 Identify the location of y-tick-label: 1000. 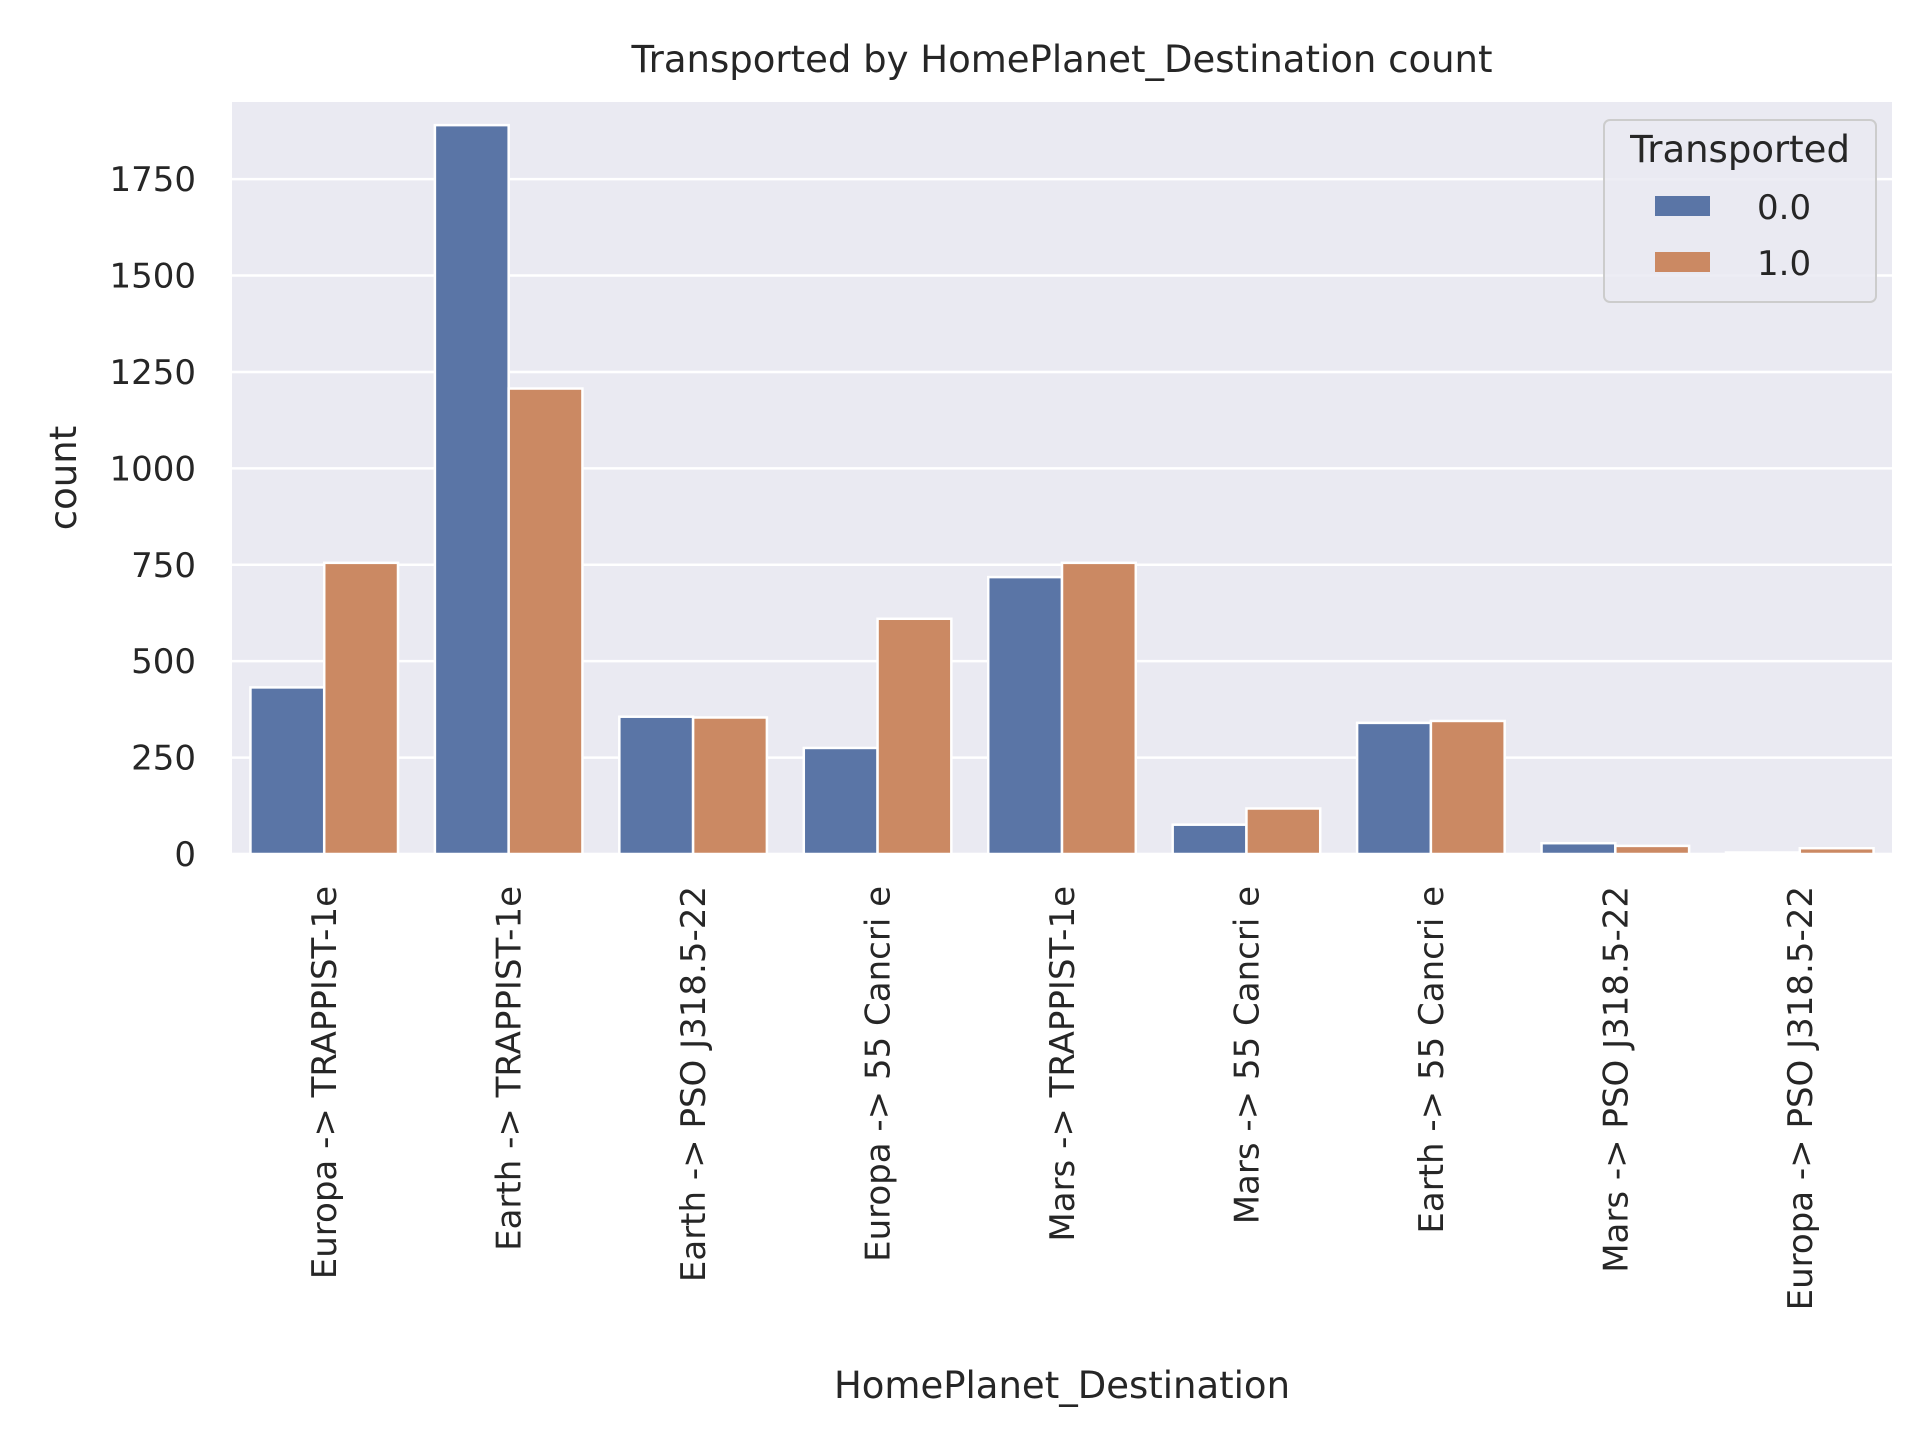
(152, 469).